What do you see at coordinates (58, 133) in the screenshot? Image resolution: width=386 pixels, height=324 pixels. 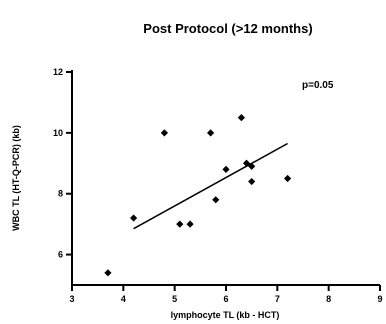 I see `y-tick-label: 10` at bounding box center [58, 133].